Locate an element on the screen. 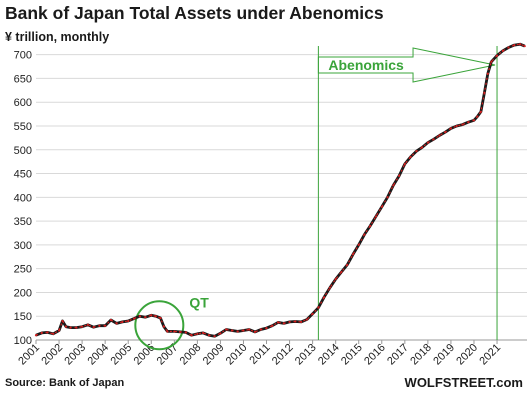  x-tick-label: 2007 is located at coordinates (168, 355).